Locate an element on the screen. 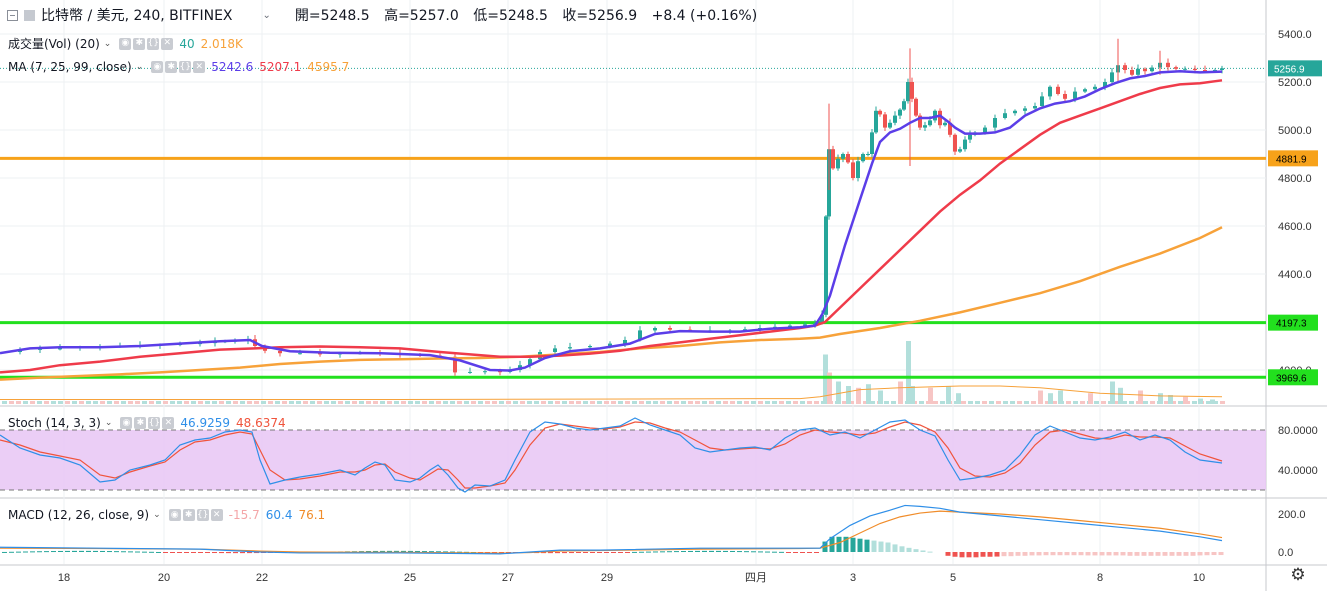 The image size is (1327, 591). stoch-label: Stoch (14, 3, 3) is located at coordinates (54, 423).